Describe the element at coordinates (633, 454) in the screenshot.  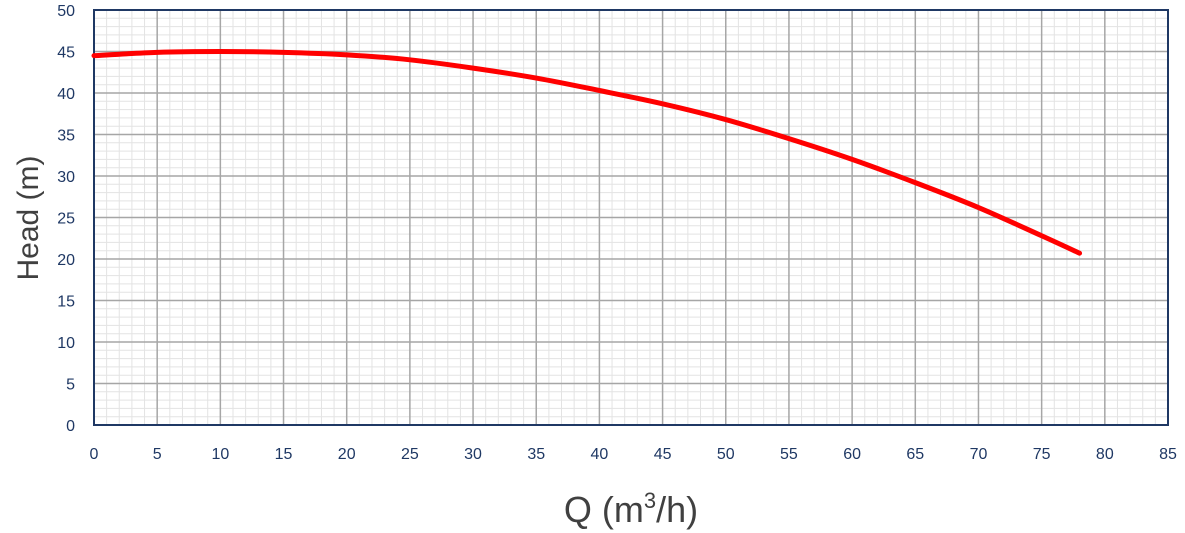
I see `x-tick-labels: 0 5 10 15 20 25 30 35 40 45 50 55 60 65 70 75 80 85` at that location.